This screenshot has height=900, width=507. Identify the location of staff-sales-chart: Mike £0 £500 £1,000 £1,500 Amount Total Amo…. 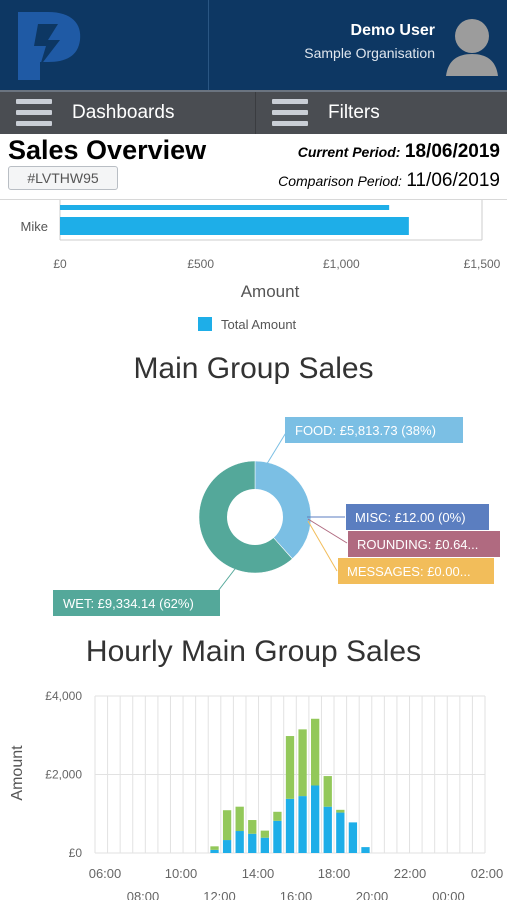
(261, 266).